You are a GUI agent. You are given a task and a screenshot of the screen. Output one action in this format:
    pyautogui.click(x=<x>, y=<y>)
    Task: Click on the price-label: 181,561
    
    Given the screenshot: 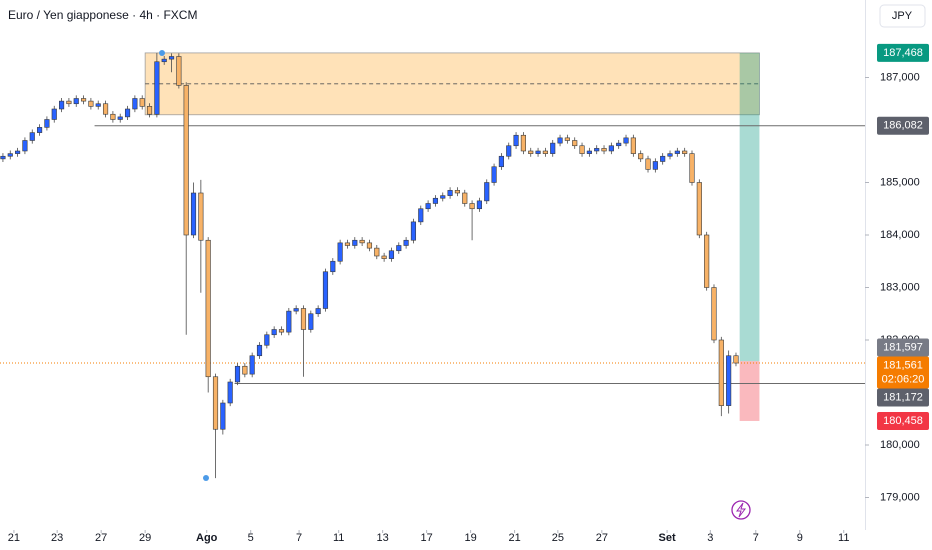 What is the action you would take?
    pyautogui.click(x=903, y=365)
    